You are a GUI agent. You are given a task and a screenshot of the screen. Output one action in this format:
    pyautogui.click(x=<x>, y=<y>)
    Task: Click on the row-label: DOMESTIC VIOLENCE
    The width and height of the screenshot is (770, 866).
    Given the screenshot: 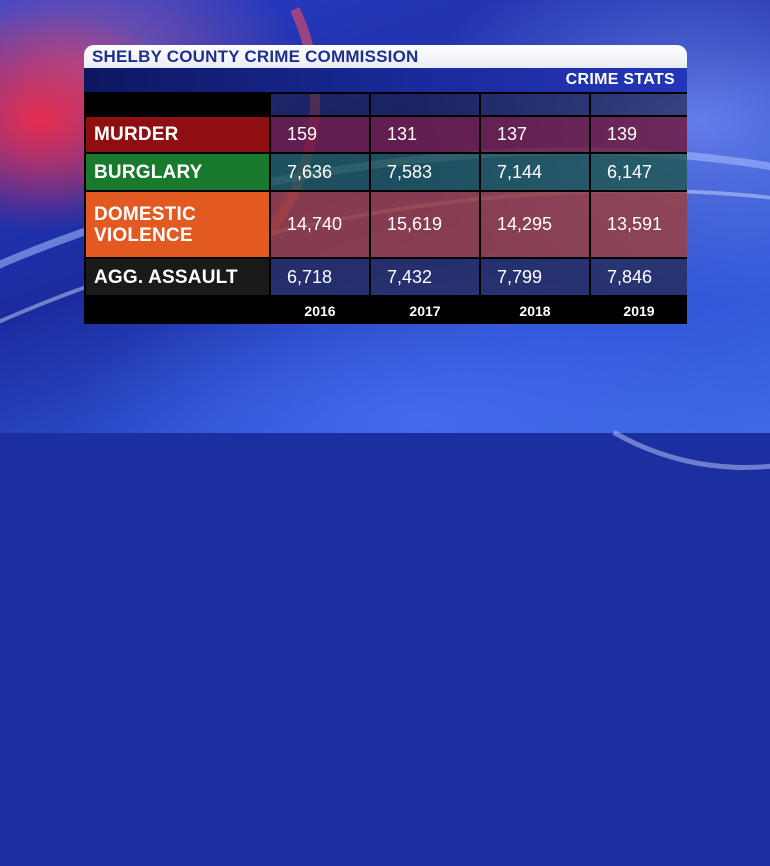 What is the action you would take?
    pyautogui.click(x=177, y=224)
    